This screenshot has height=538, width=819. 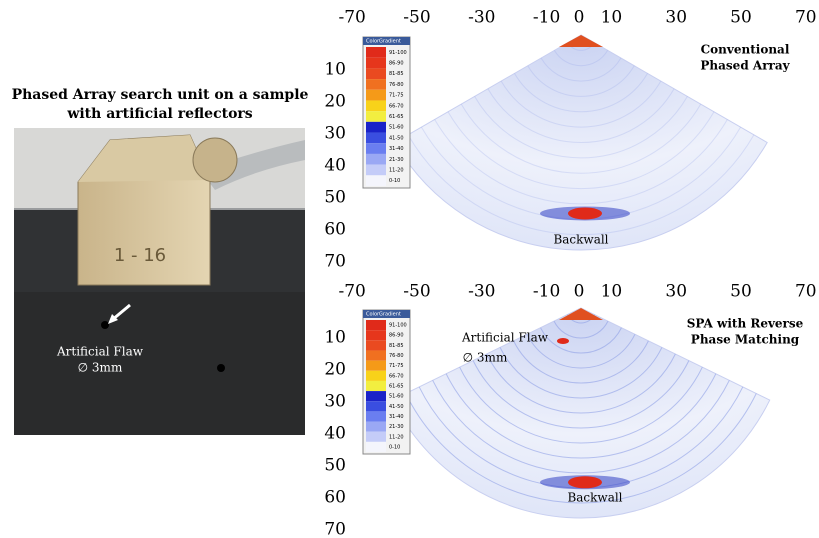 I want to click on scale-label: 86-90, so click(x=396, y=336).